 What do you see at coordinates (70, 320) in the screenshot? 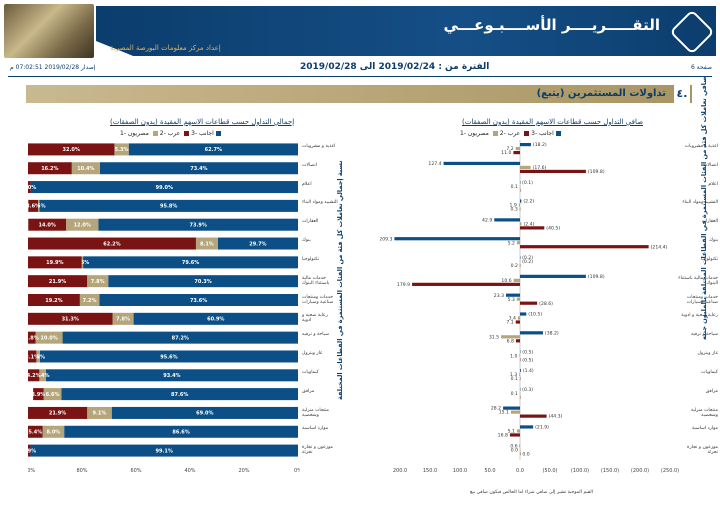
I see `share-data-label: 31.3%` at bounding box center [70, 320].